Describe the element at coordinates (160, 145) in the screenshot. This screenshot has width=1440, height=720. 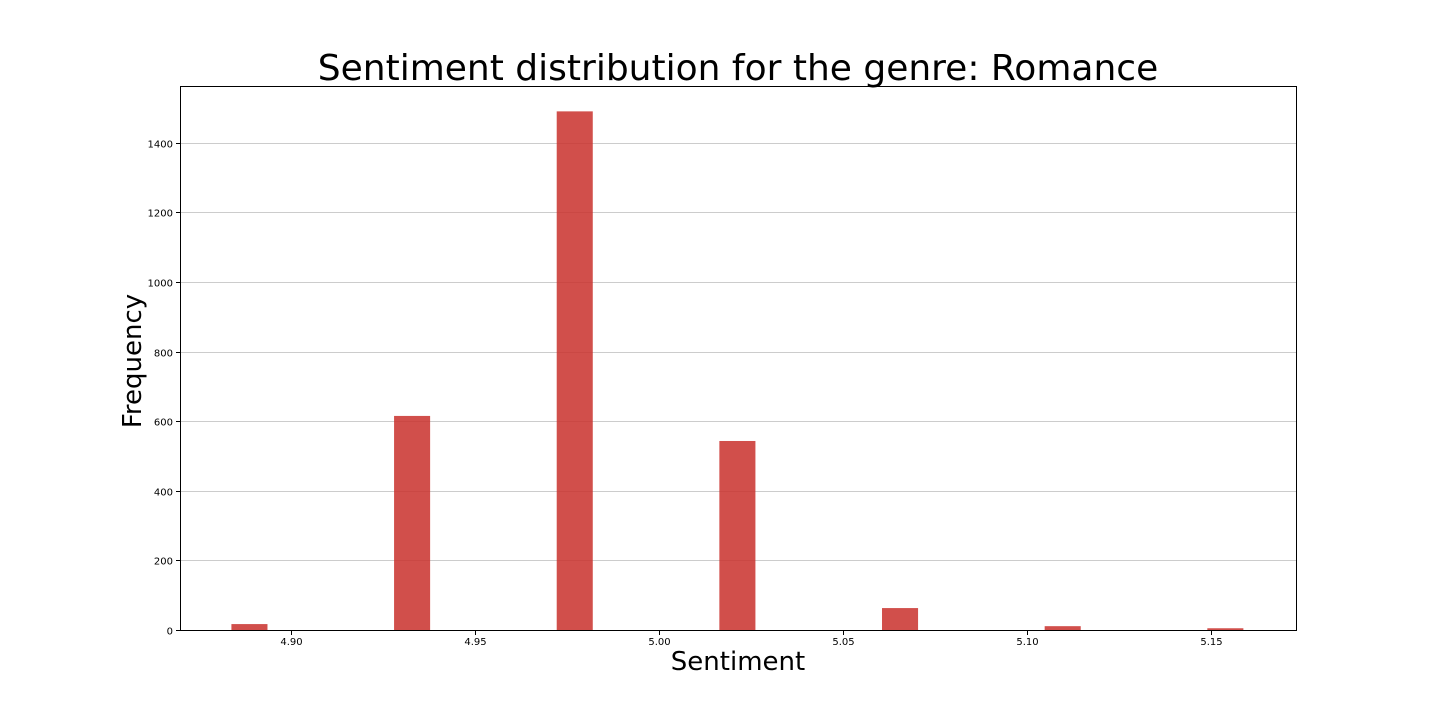
I see `y-tick-label: 1400` at that location.